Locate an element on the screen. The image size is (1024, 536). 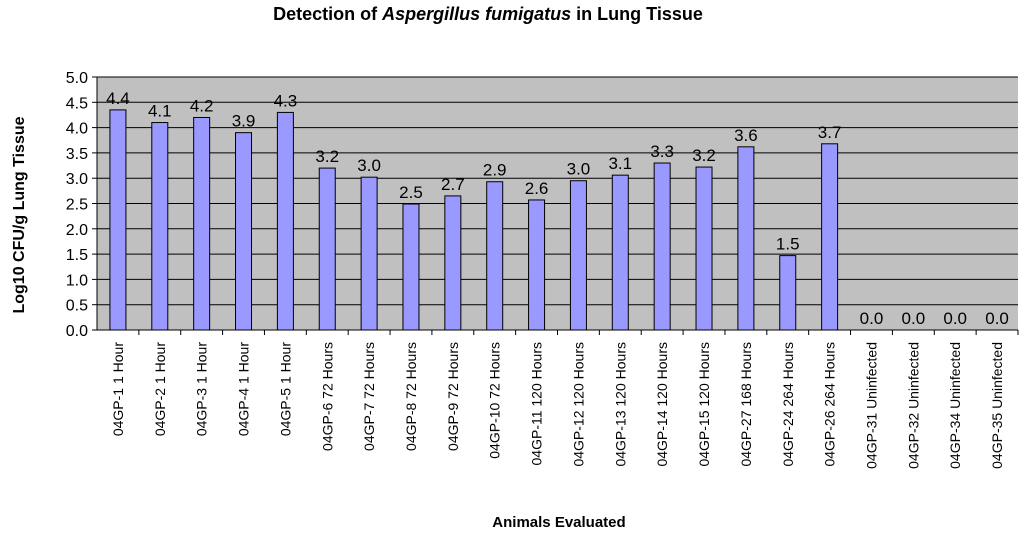
x-tick-label: 04GP-35 Uninfected is located at coordinates (997, 405).